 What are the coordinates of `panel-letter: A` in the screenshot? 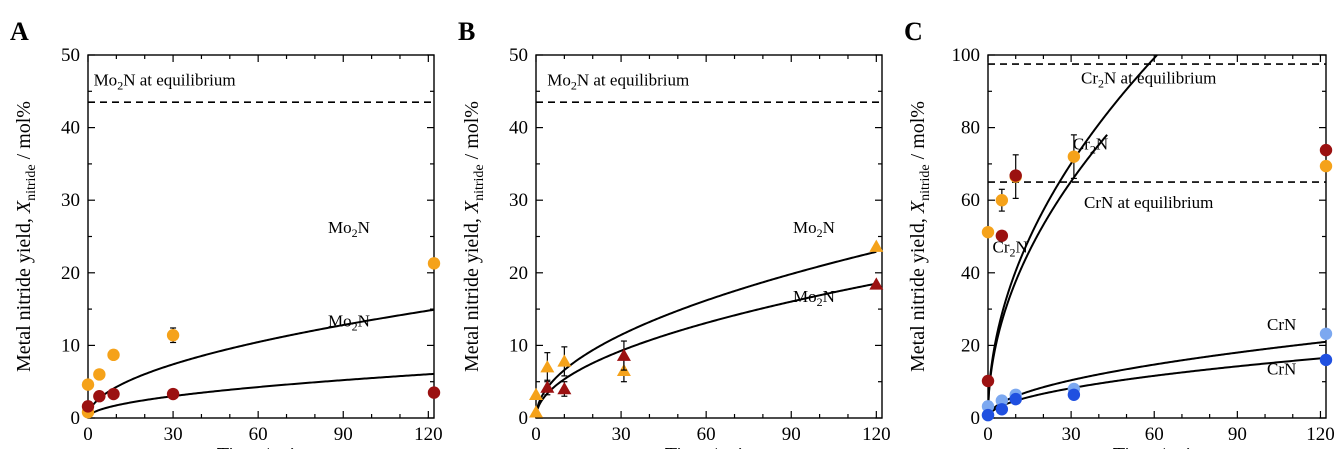 It's located at (19, 31).